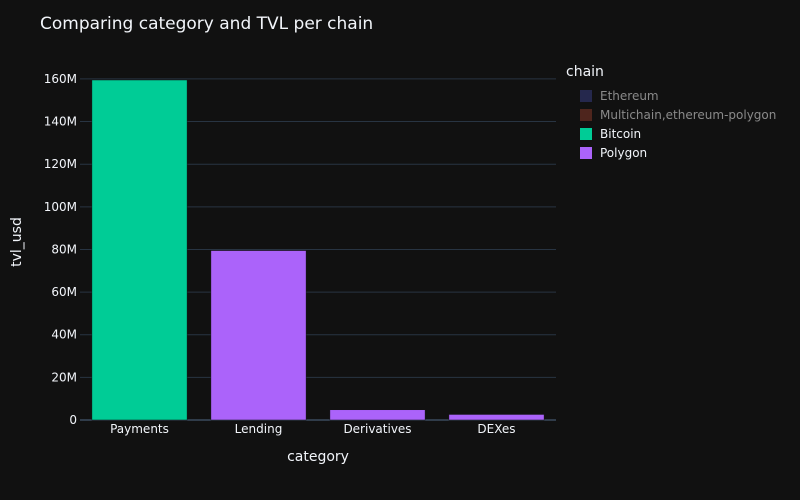 The height and width of the screenshot is (500, 800). I want to click on y-tick-label: 60M, so click(64, 292).